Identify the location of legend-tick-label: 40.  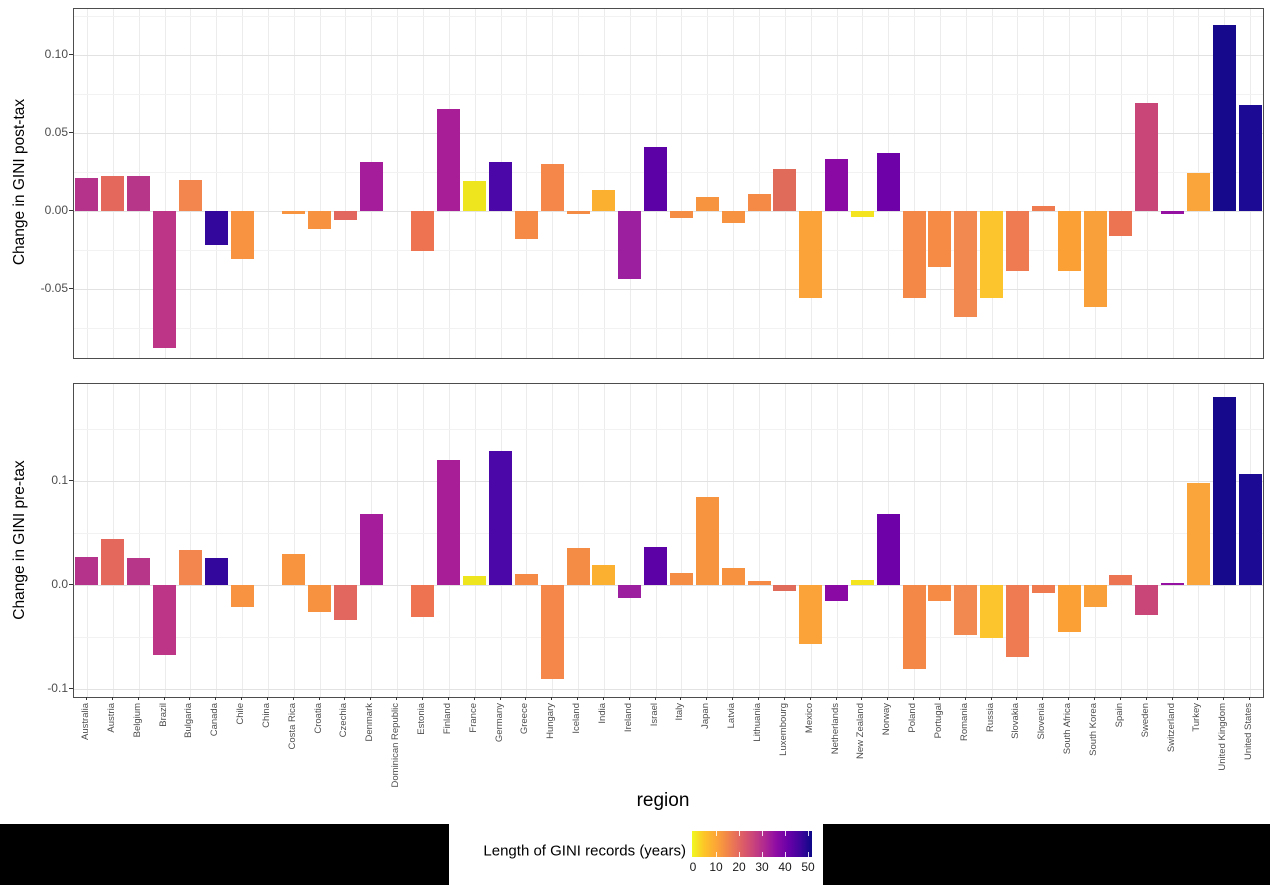
(785, 867).